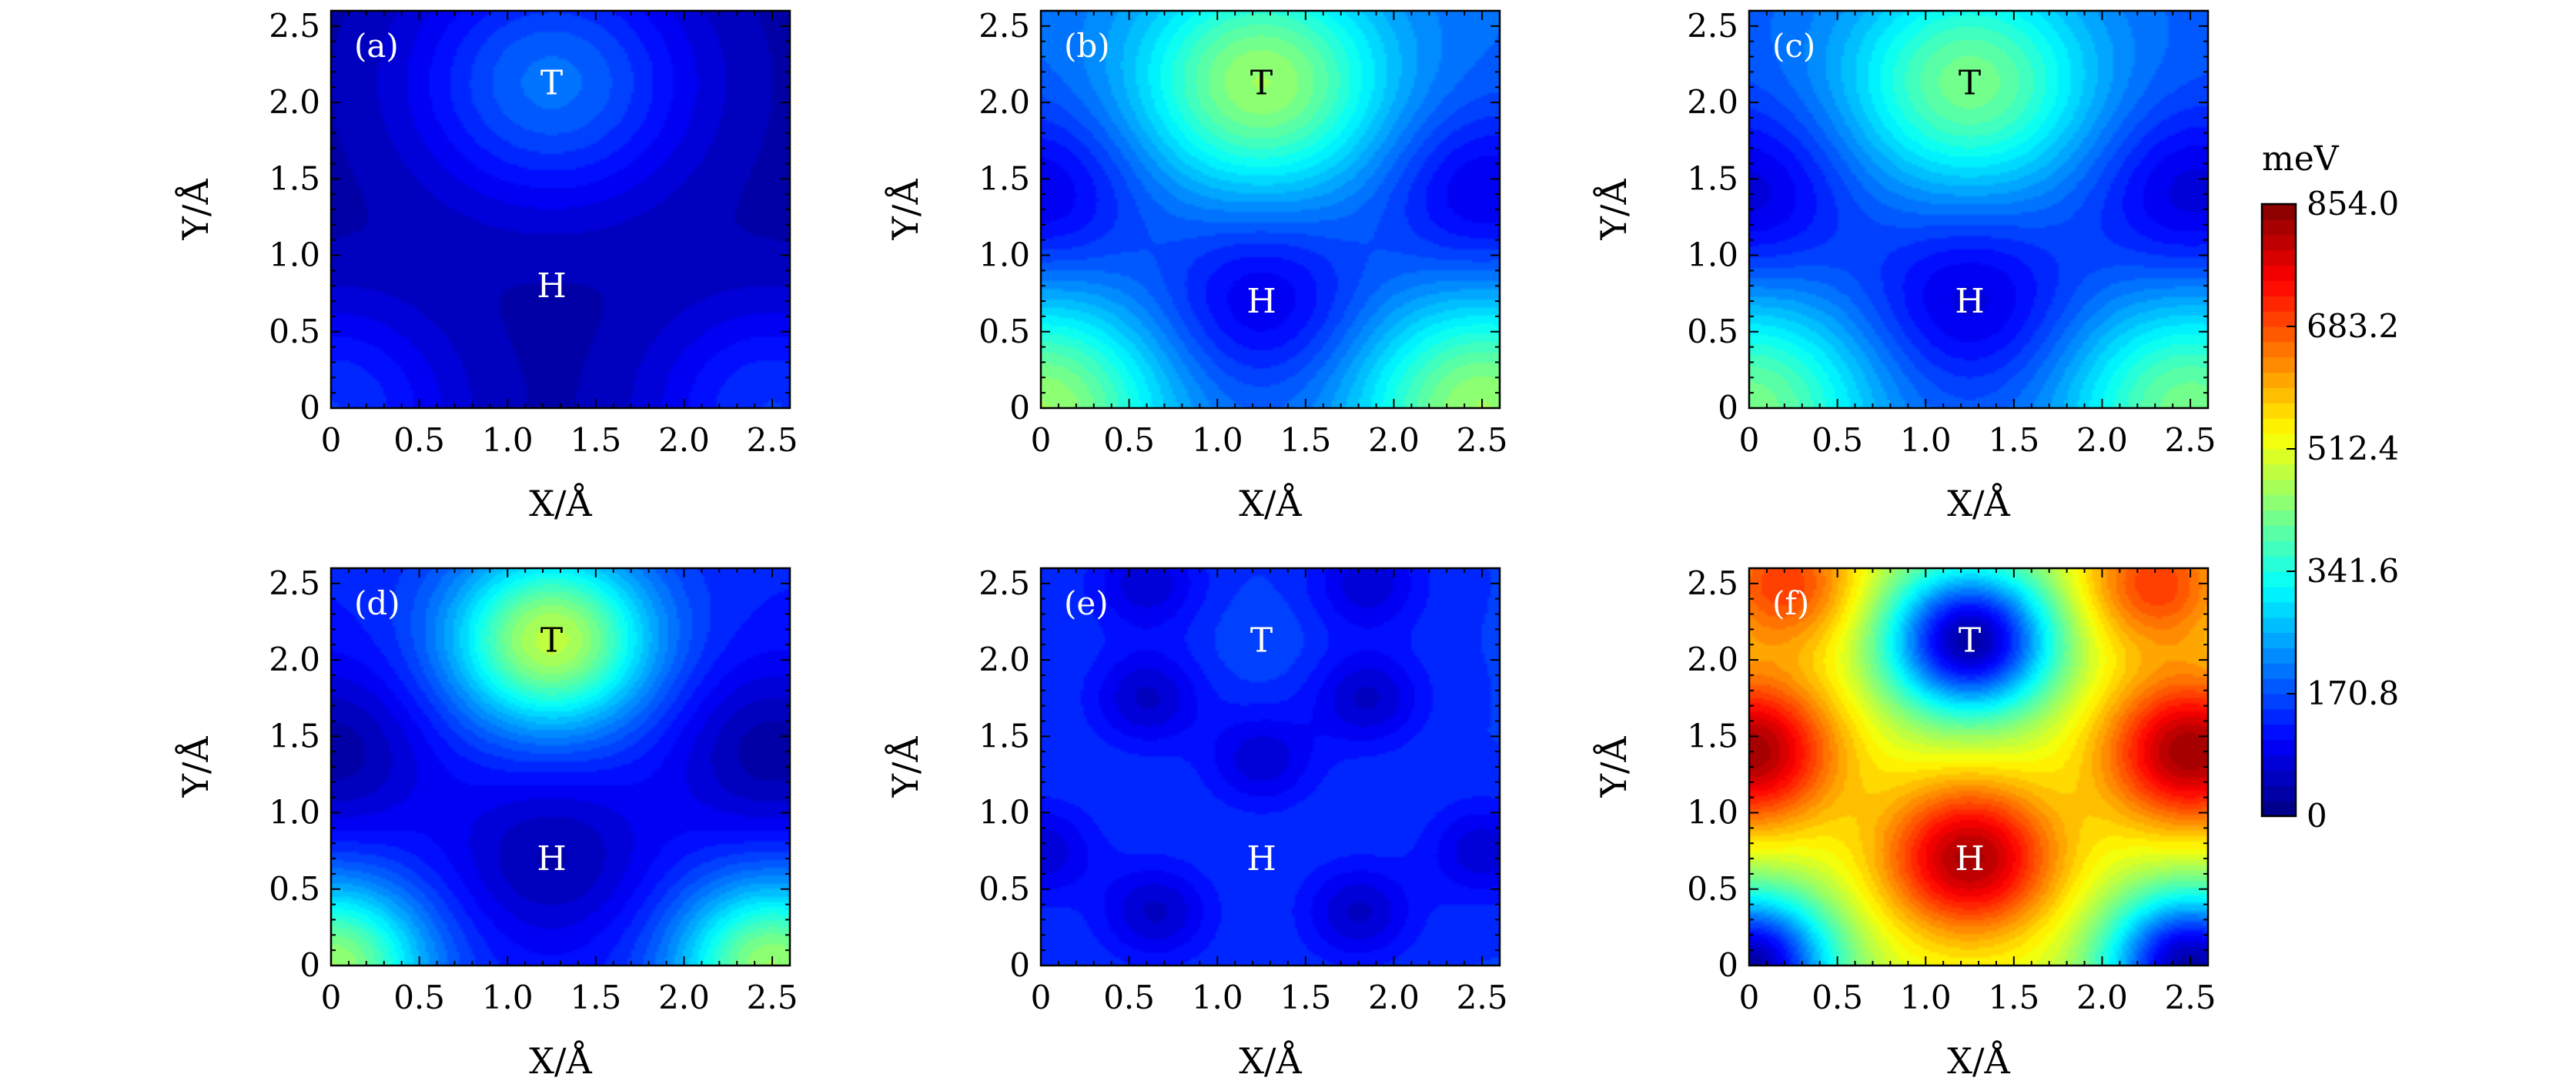 This screenshot has height=1091, width=2576. Describe the element at coordinates (2353, 693) in the screenshot. I see `colorbar-tick-label: 170.8` at that location.